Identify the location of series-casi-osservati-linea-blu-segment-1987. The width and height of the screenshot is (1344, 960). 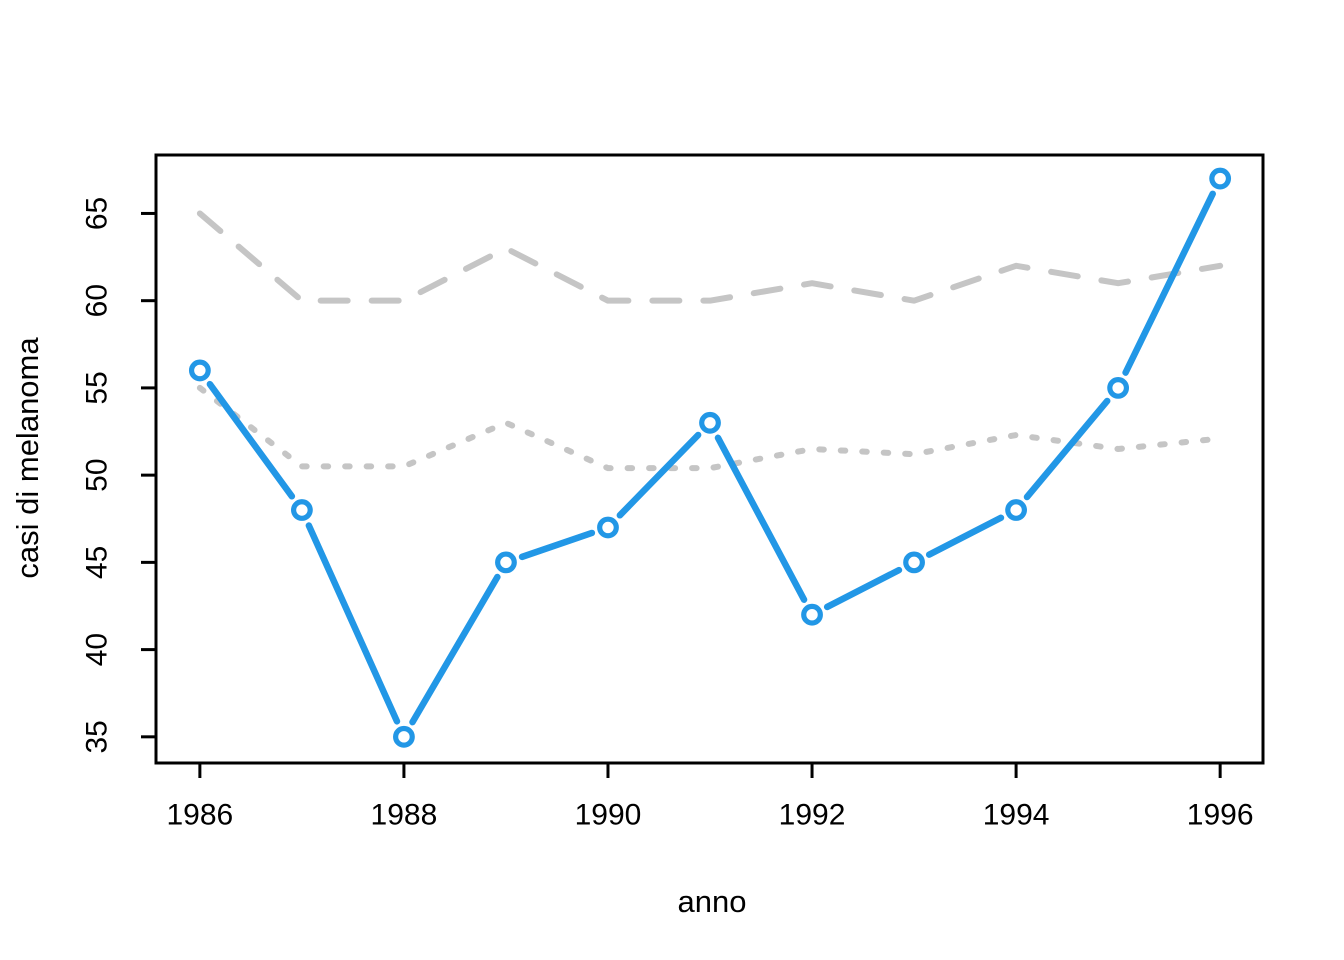
(353, 623).